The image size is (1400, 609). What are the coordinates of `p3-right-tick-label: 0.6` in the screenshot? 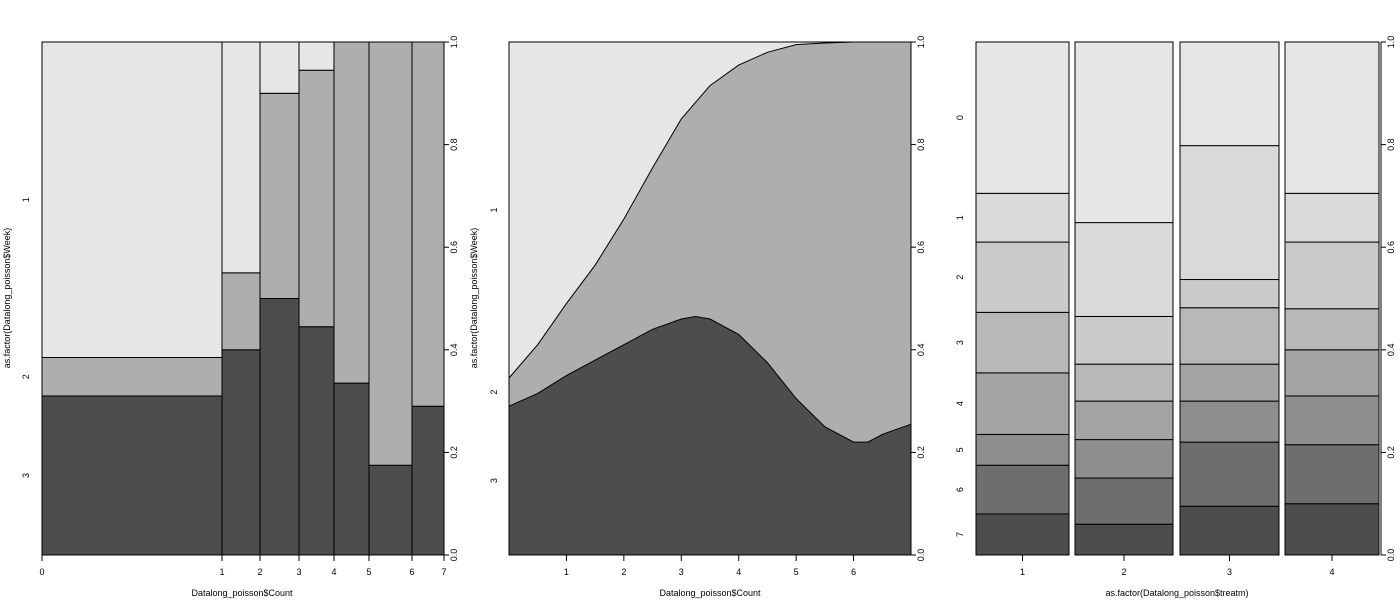 It's located at (1391, 247).